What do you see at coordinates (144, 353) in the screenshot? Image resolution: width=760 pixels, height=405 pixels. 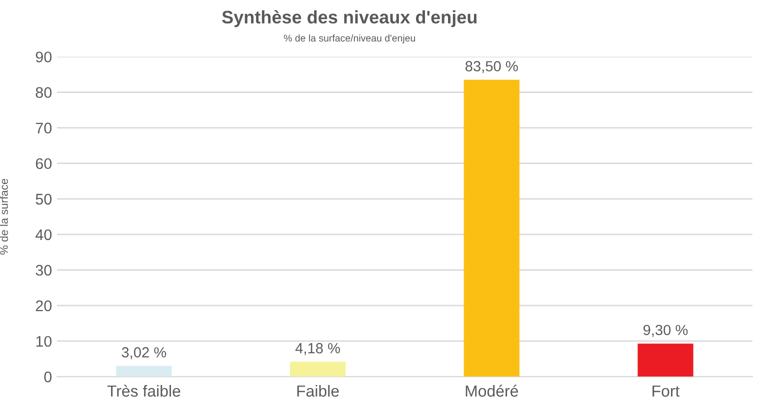 I see `data-label: 3,02 %` at bounding box center [144, 353].